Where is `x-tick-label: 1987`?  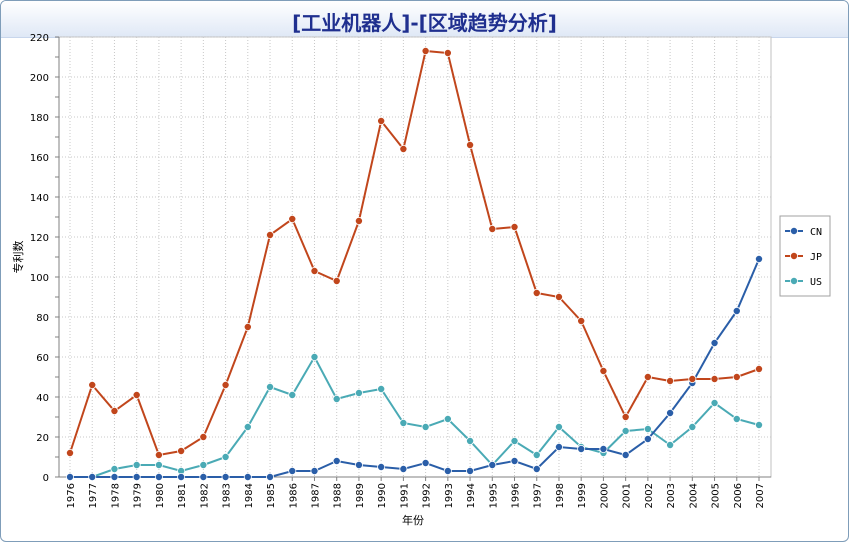 x-tick-label: 1987 is located at coordinates (315, 495).